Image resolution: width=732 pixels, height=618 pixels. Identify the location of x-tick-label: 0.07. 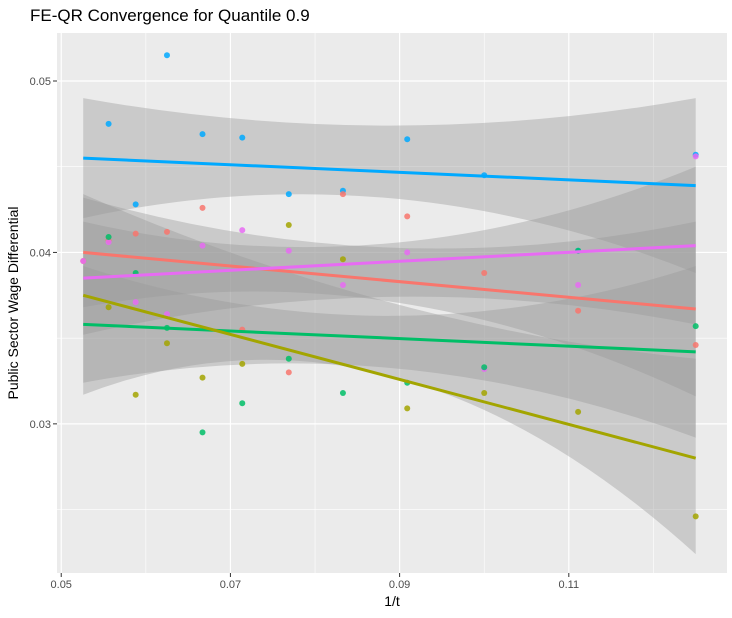
(230, 585).